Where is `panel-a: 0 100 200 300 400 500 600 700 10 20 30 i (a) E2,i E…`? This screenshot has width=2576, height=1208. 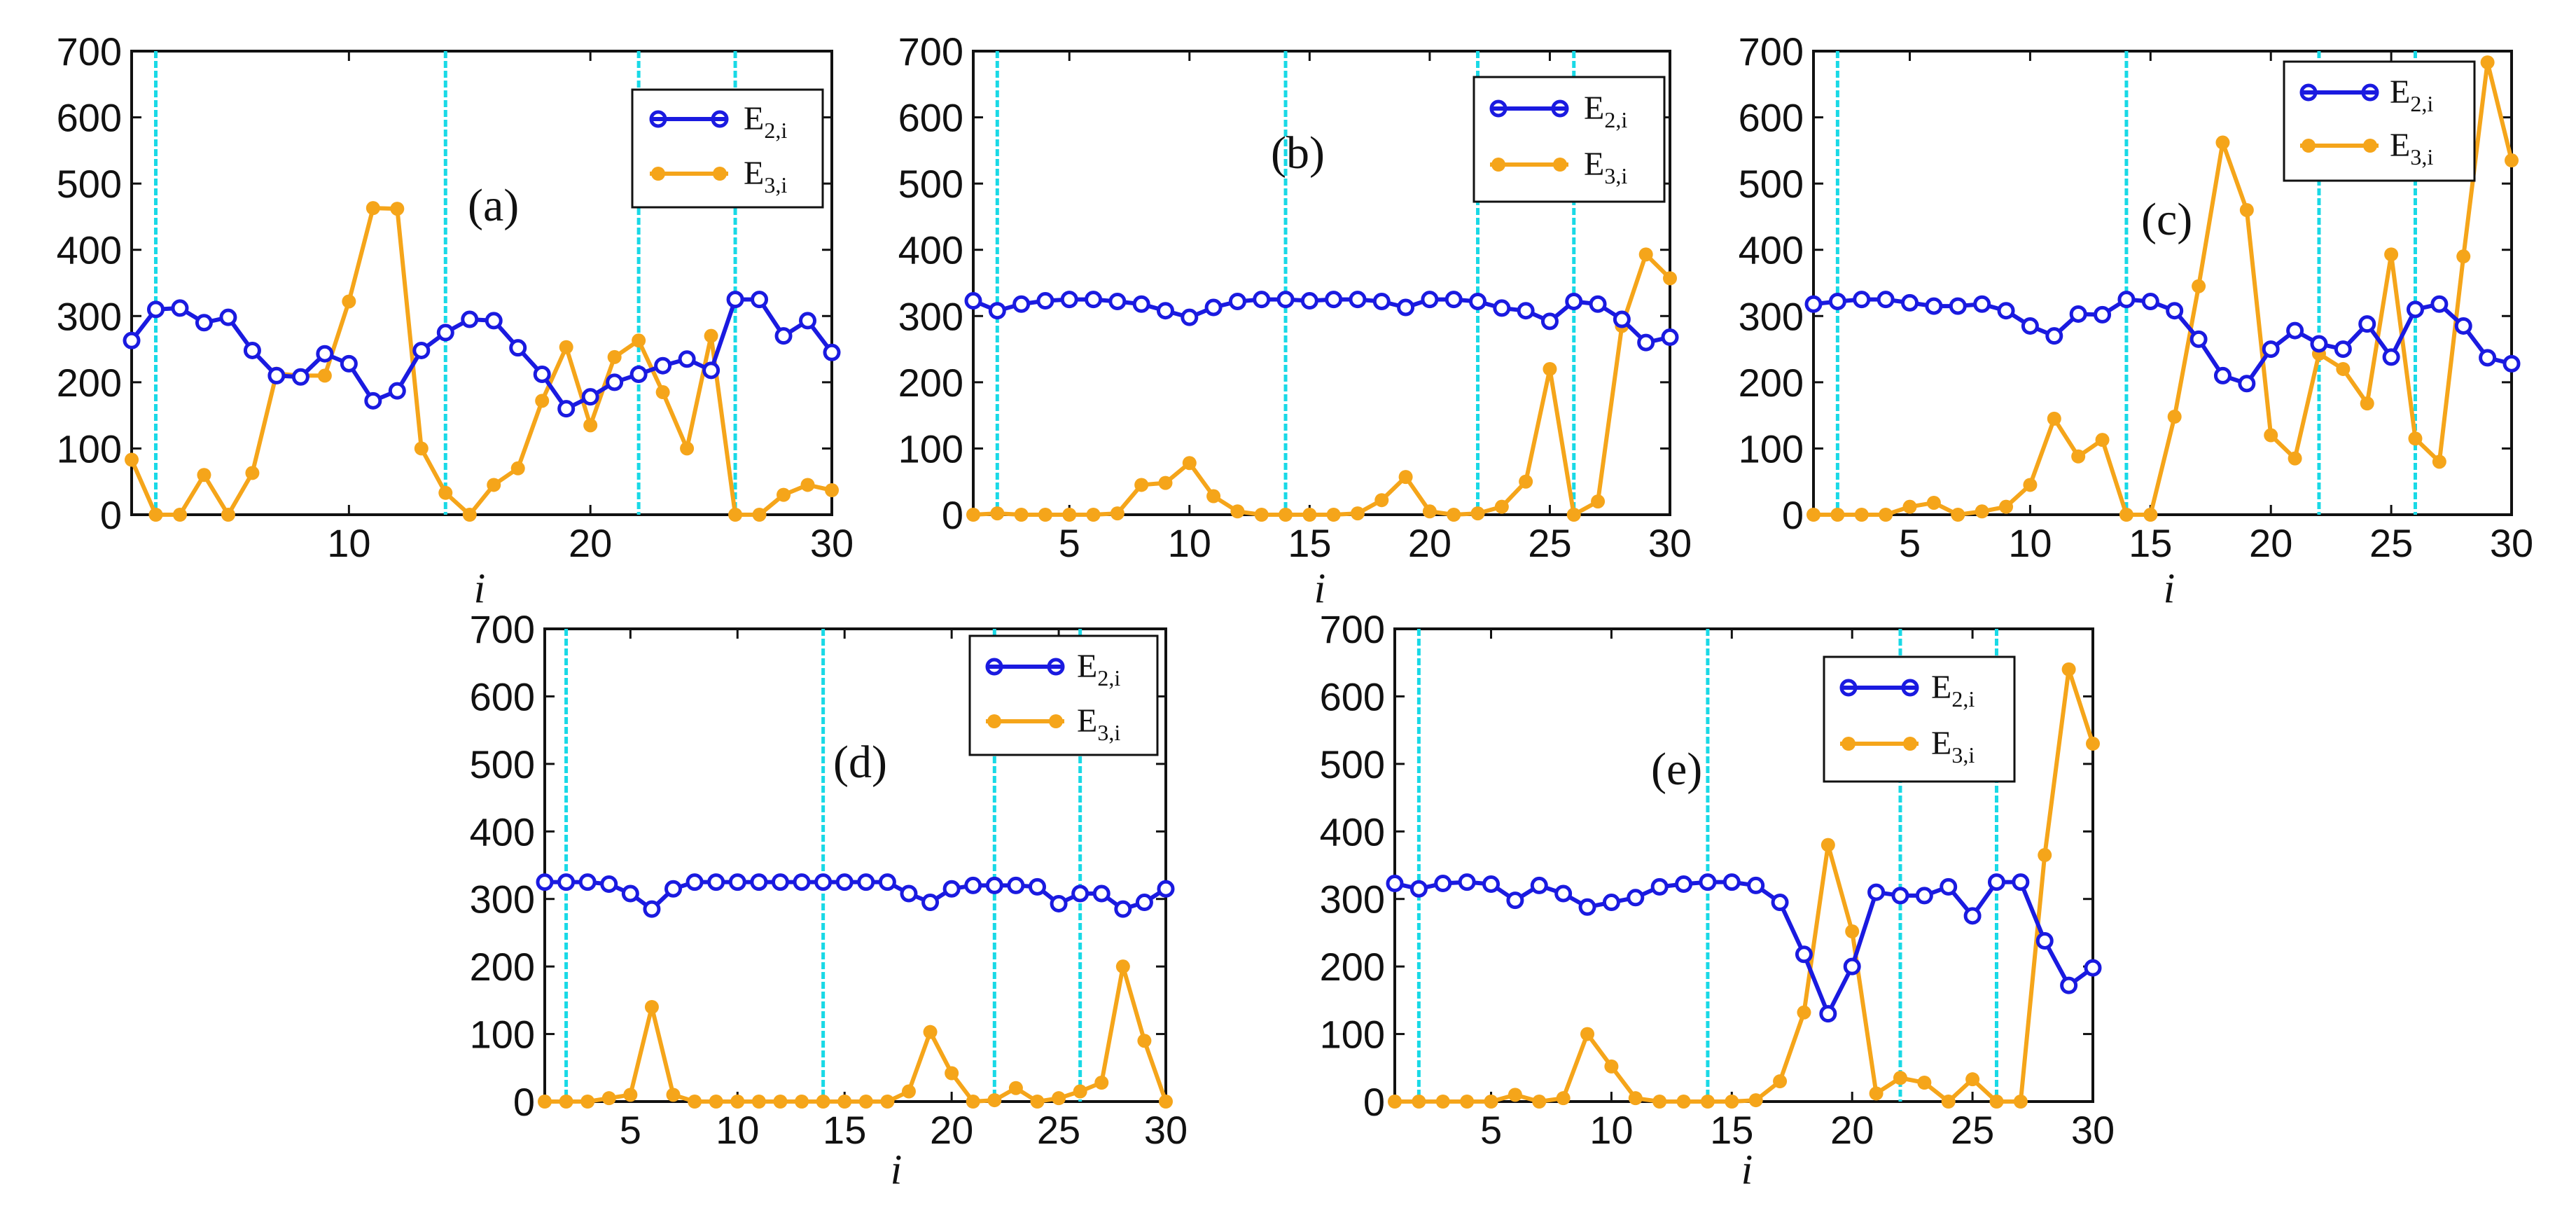 panel-a: 0 100 200 300 400 500 600 700 10 20 30 i (a) E2,i E… is located at coordinates (455, 320).